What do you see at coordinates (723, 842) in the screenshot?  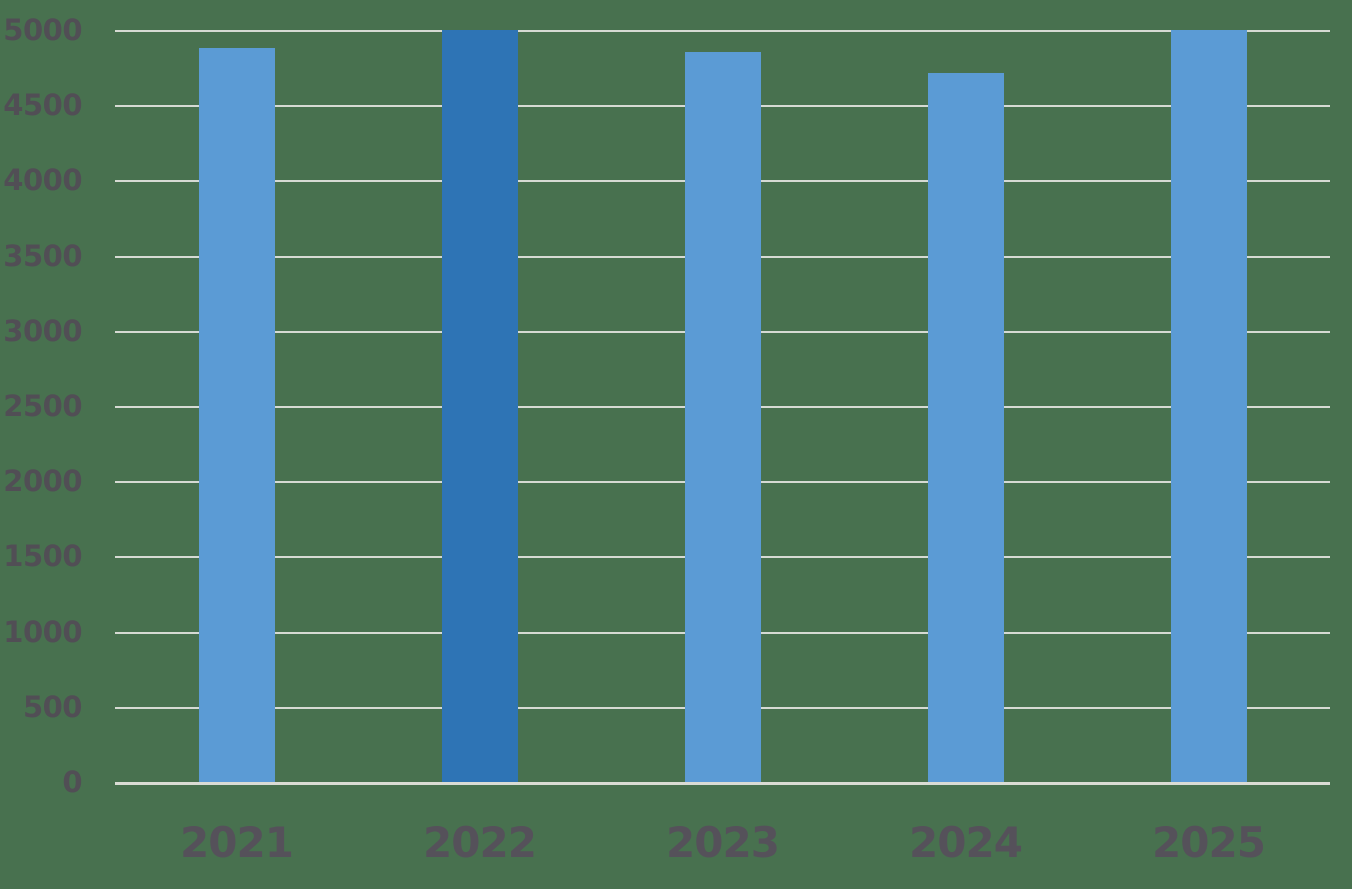 I see `x-tick-label-2023: 2023` at bounding box center [723, 842].